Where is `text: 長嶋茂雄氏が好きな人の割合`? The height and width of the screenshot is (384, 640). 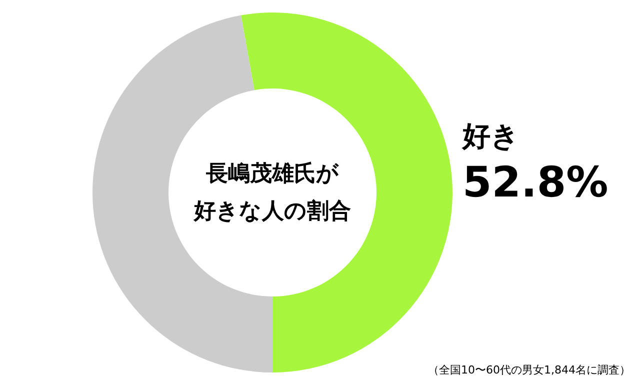
text: 長嶋茂雄氏が好きな人の割合 is located at coordinates (272, 192).